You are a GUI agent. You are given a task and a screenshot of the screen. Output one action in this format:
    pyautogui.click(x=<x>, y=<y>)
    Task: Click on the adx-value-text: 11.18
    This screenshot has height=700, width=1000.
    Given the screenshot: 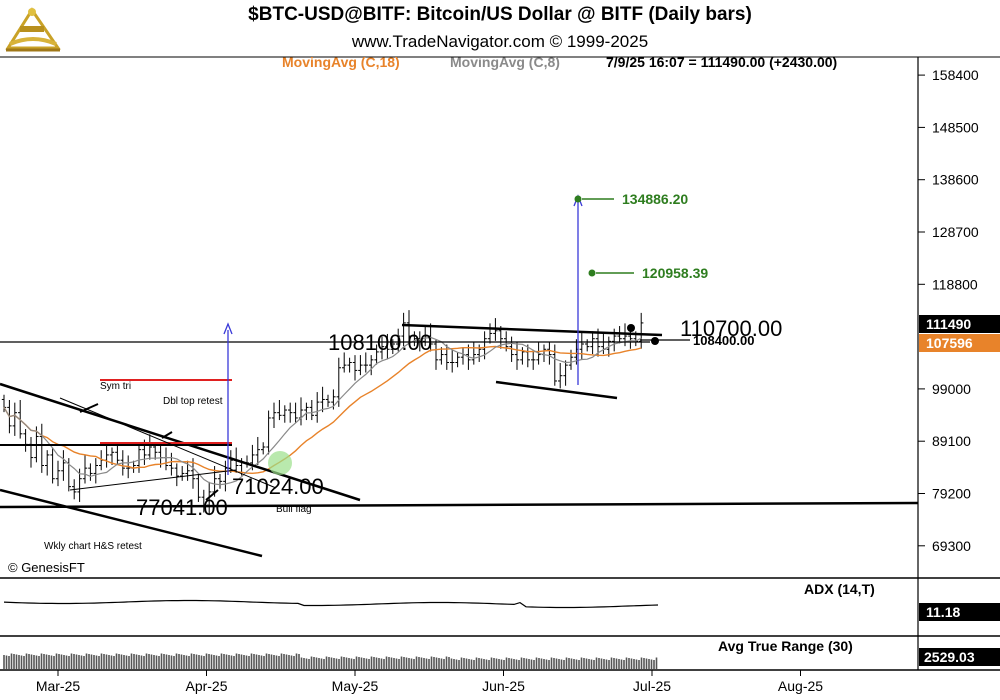 What is the action you would take?
    pyautogui.click(x=943, y=612)
    